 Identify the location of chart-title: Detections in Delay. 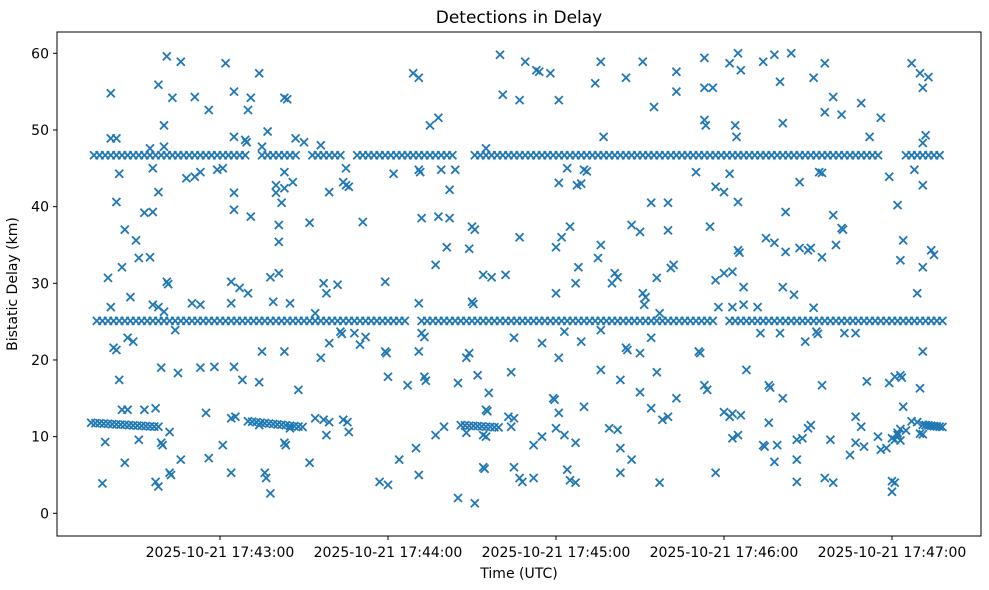
(519, 18).